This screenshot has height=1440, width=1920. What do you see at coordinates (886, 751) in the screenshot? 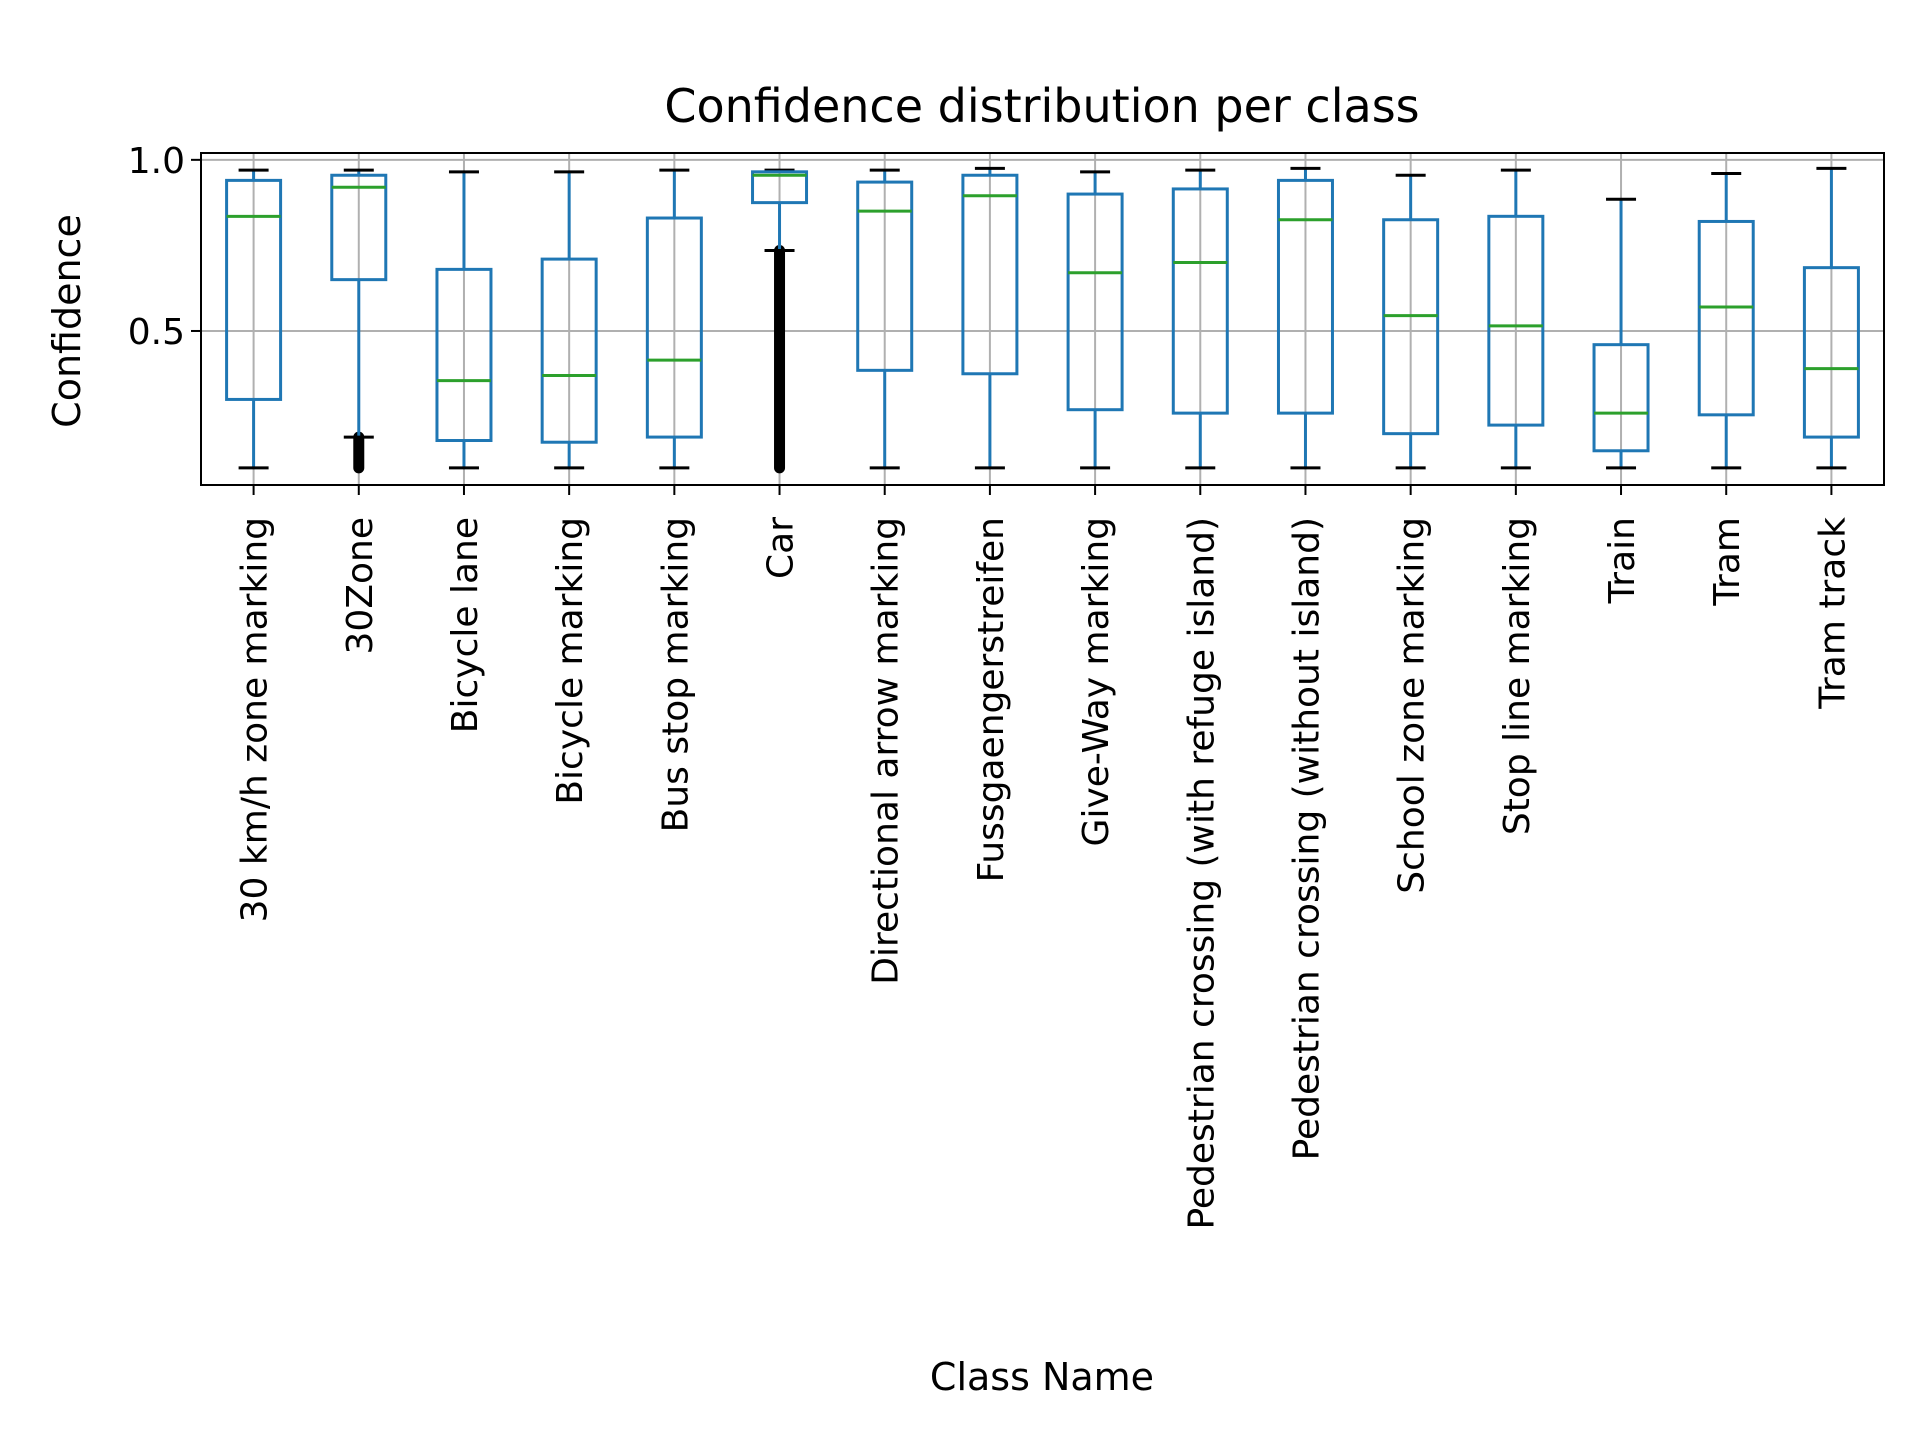
I see `x-tick-label: Directional arrow marking` at bounding box center [886, 751].